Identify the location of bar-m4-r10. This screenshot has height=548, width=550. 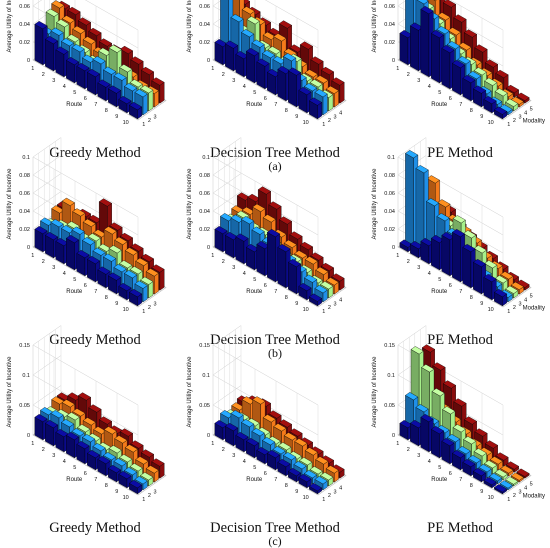
(517, 477).